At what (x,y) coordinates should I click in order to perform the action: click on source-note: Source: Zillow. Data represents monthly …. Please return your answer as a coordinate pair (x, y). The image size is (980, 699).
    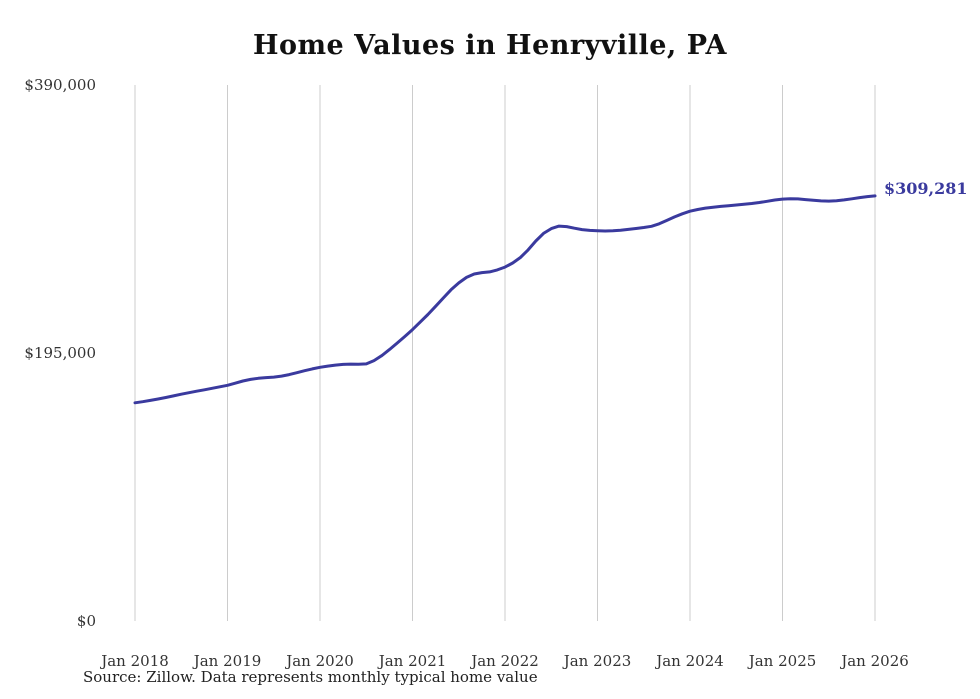
    Looking at the image, I should click on (310, 677).